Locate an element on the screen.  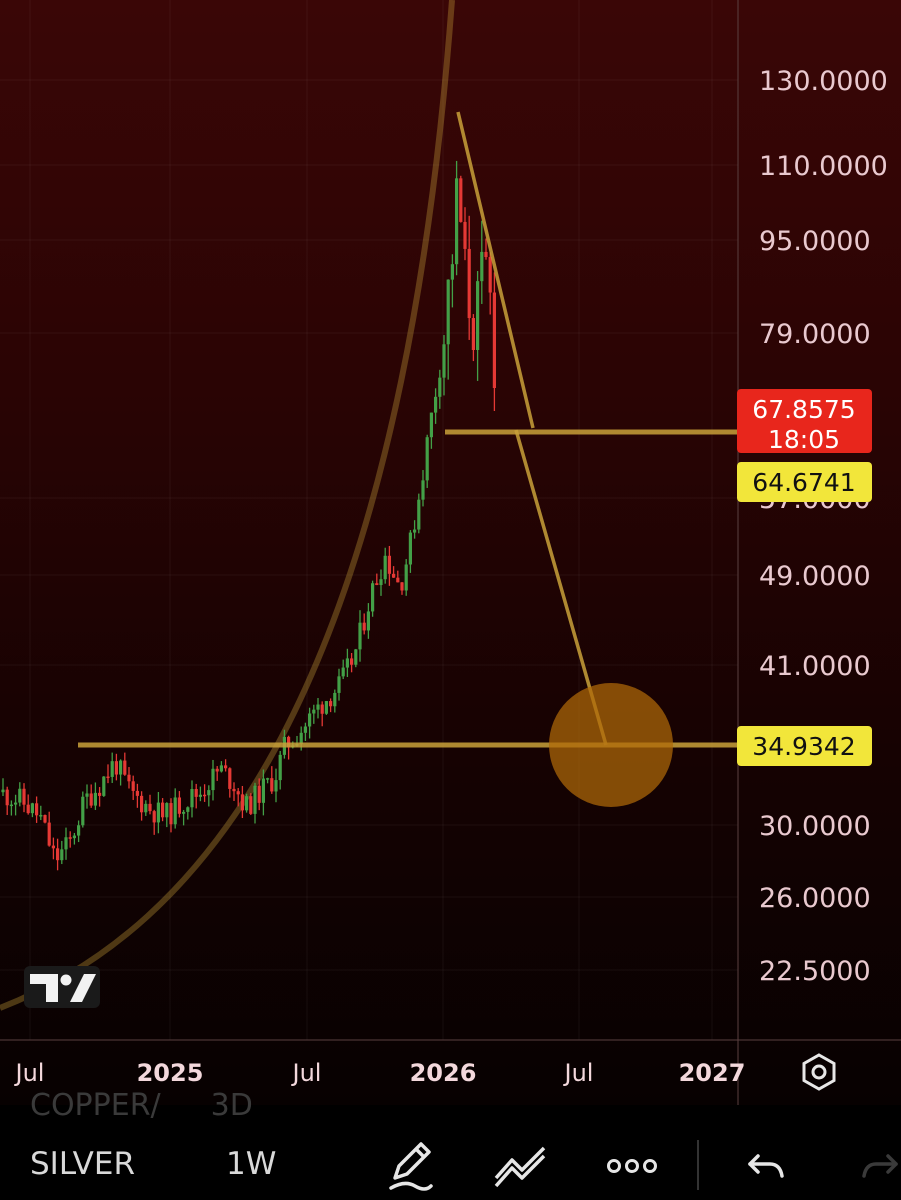
previous-symbol-row: COPPER/ 3D is located at coordinates (141, 1105).